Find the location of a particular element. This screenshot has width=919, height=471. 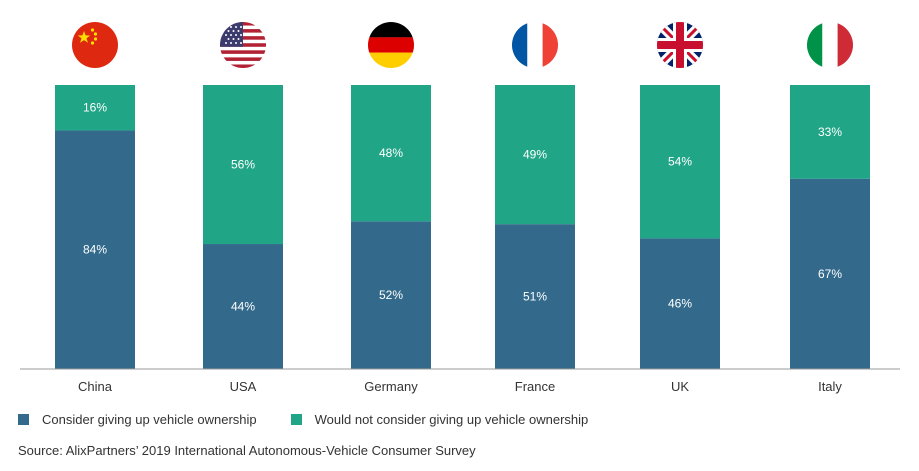

category-label-uk: UK is located at coordinates (680, 386).